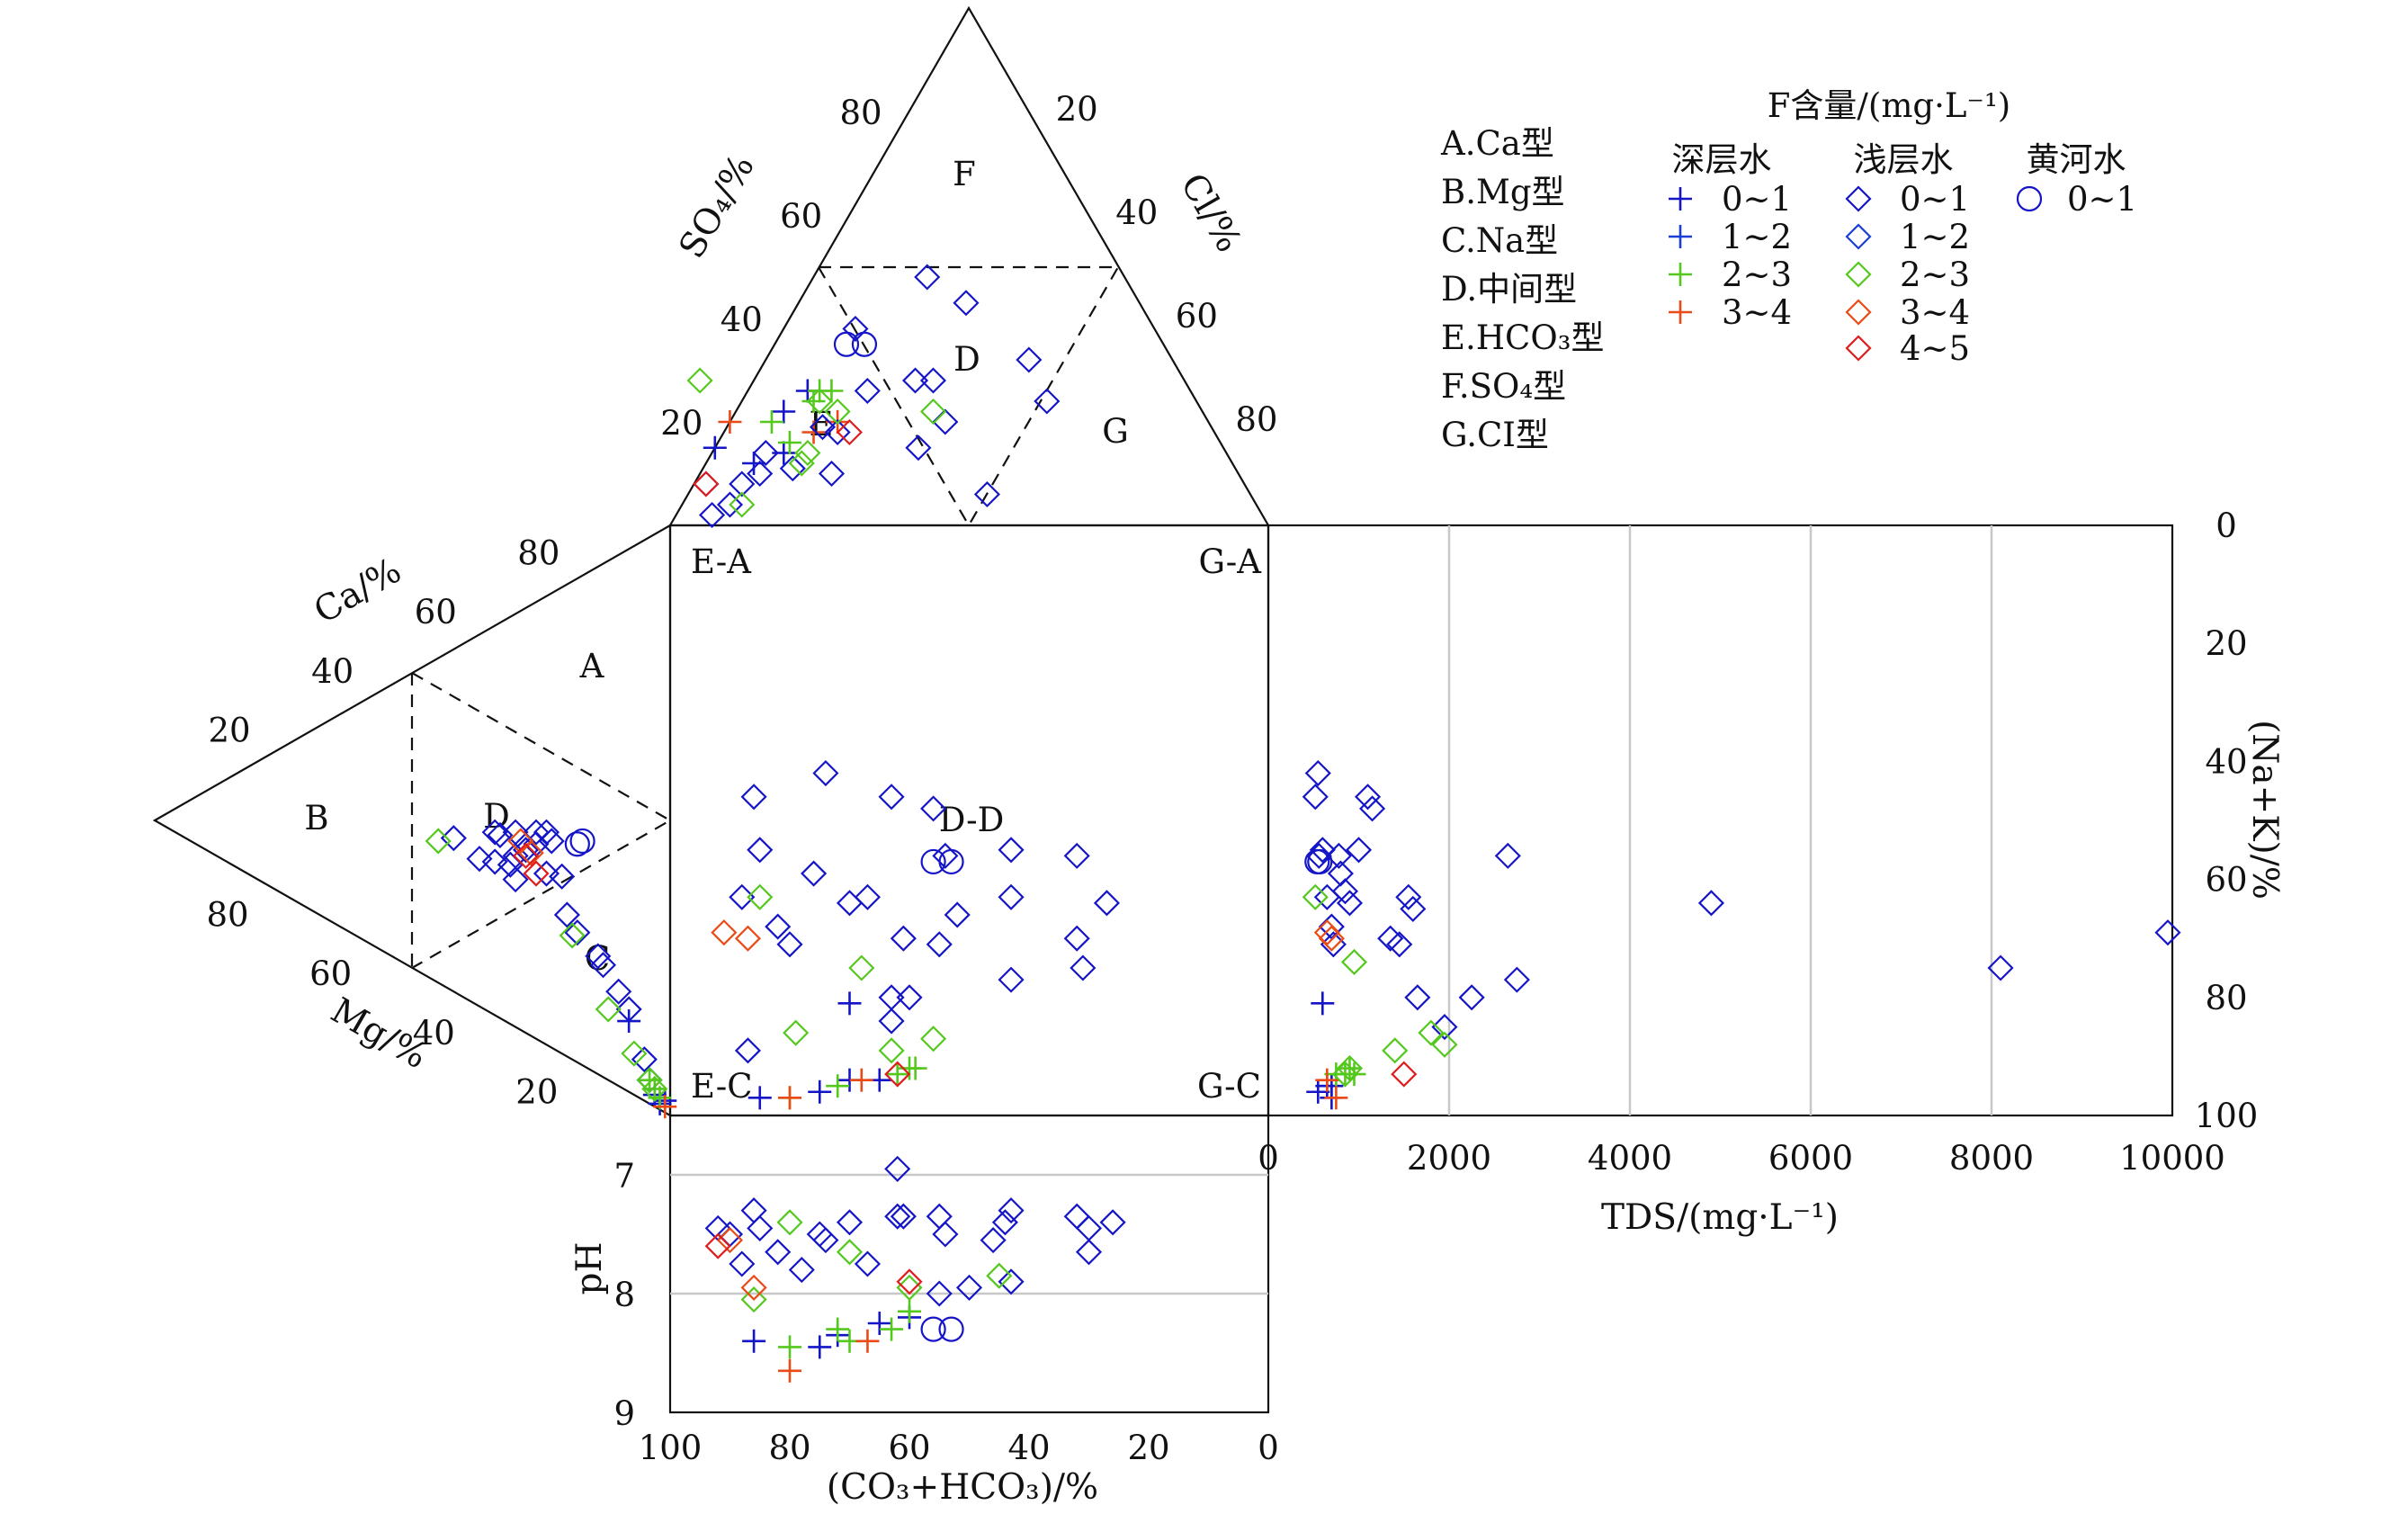 The image size is (2408, 1514). Describe the element at coordinates (969, 1264) in the screenshot. I see `ph-plot-frame` at that location.